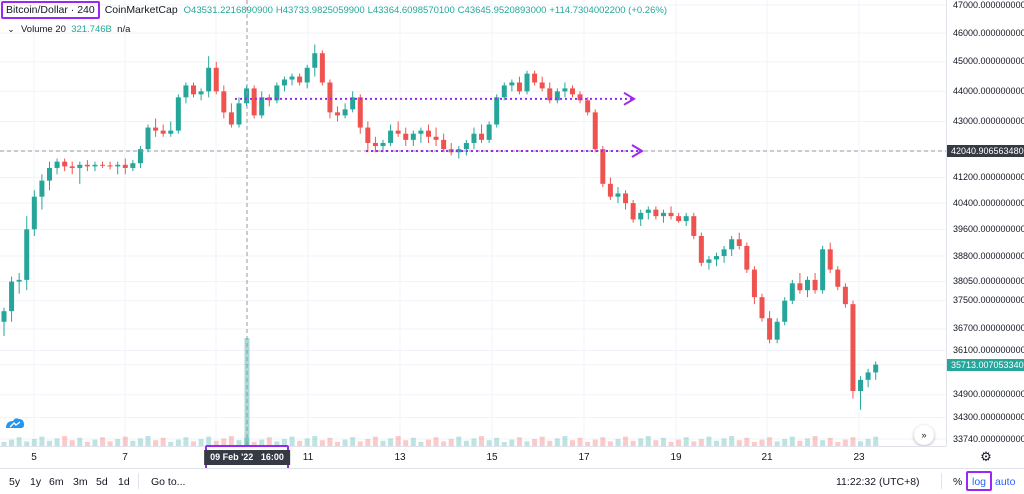 The width and height of the screenshot is (1024, 494). What do you see at coordinates (988, 202) in the screenshot?
I see `price-tick-label: 40400.0000000000` at bounding box center [988, 202].